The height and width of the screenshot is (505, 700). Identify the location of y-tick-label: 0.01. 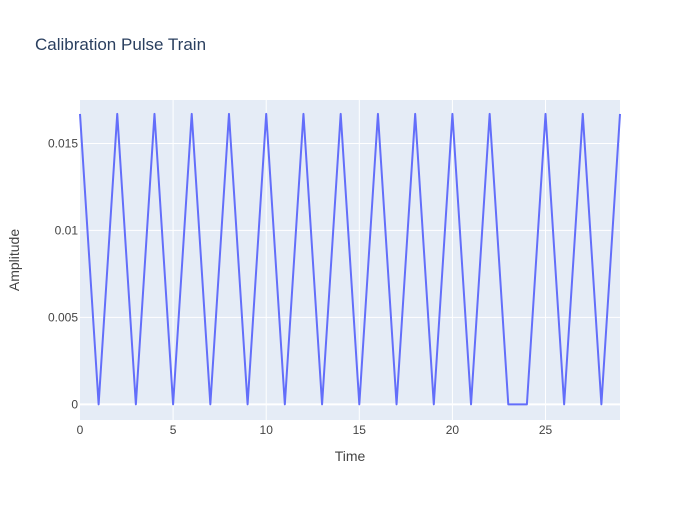
(67, 230).